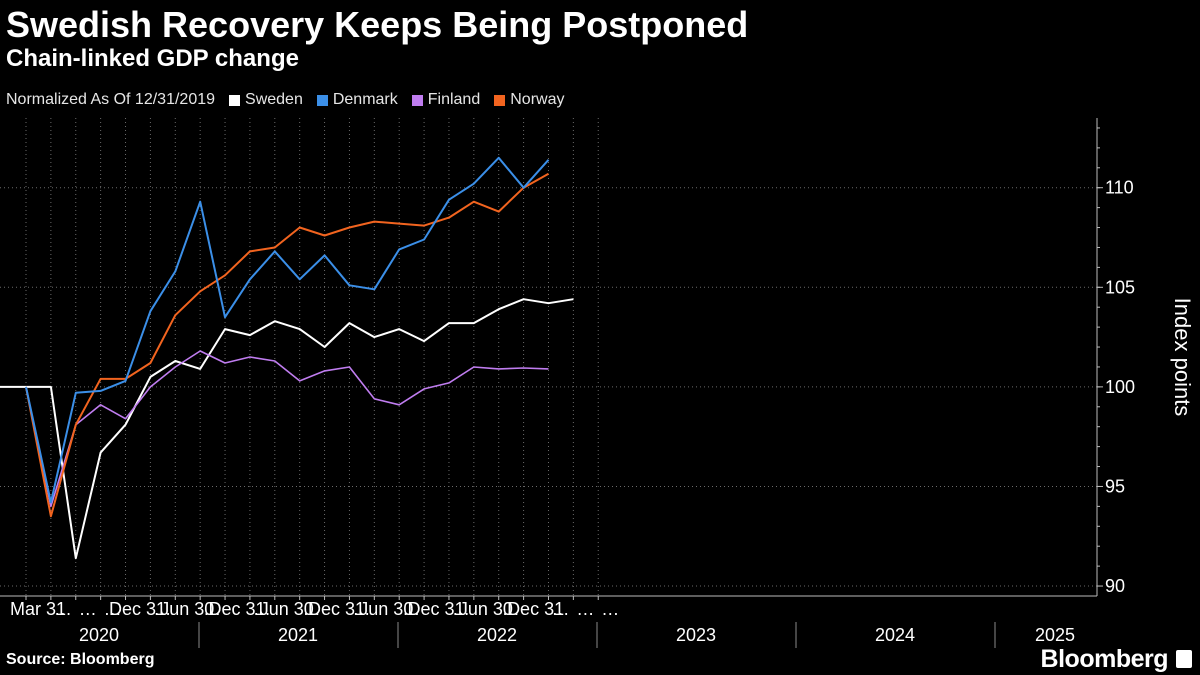  What do you see at coordinates (111, 99) in the screenshot?
I see `legend-note: Normalized As Of 12/31/2019` at bounding box center [111, 99].